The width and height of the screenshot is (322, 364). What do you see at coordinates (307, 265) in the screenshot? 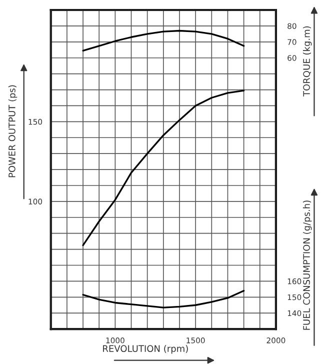
I see `y3-axis-title: FUEL CONSUMPTION (g/ps.h)` at bounding box center [307, 265].